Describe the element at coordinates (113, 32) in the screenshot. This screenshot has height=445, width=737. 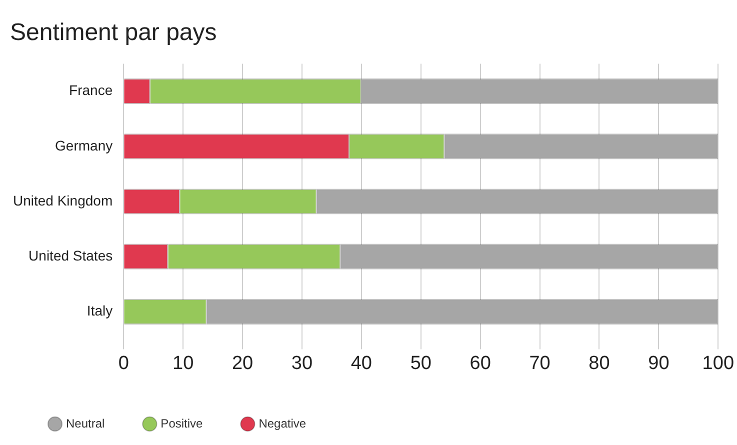
I see `chart-title: Sentiment par pays` at that location.